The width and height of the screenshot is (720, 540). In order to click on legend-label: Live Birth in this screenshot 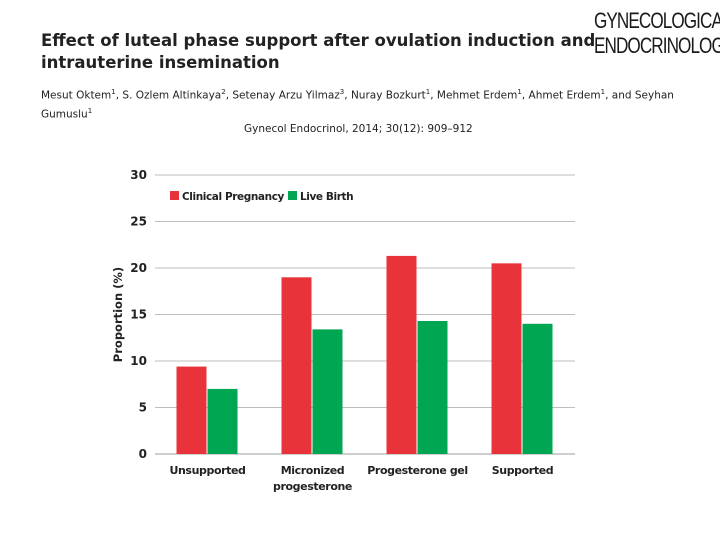, I will do `click(326, 197)`.